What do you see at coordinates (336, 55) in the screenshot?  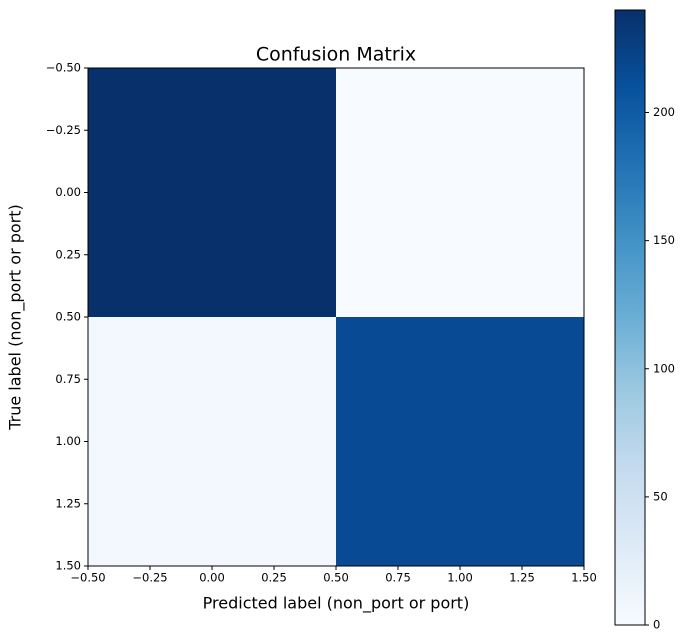 I see `chart-title: Confusion Matrix` at bounding box center [336, 55].